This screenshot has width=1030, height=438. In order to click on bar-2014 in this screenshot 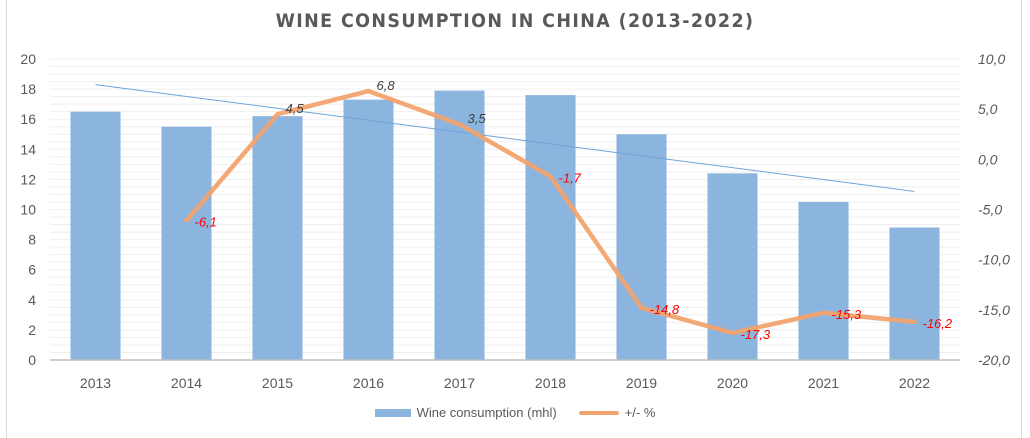, I will do `click(186, 243)`.